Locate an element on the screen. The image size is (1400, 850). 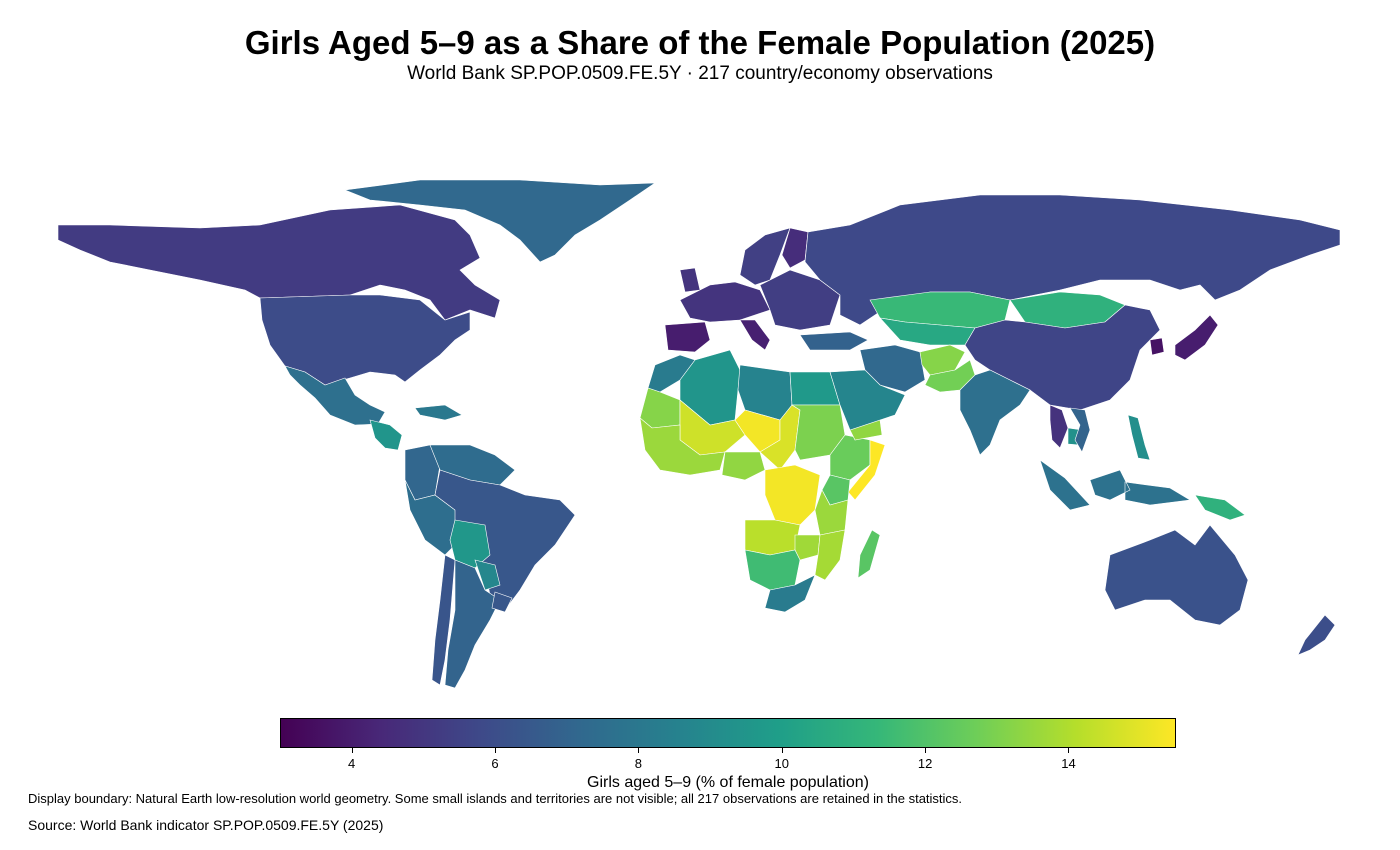
region-chile is located at coordinates (443, 620).